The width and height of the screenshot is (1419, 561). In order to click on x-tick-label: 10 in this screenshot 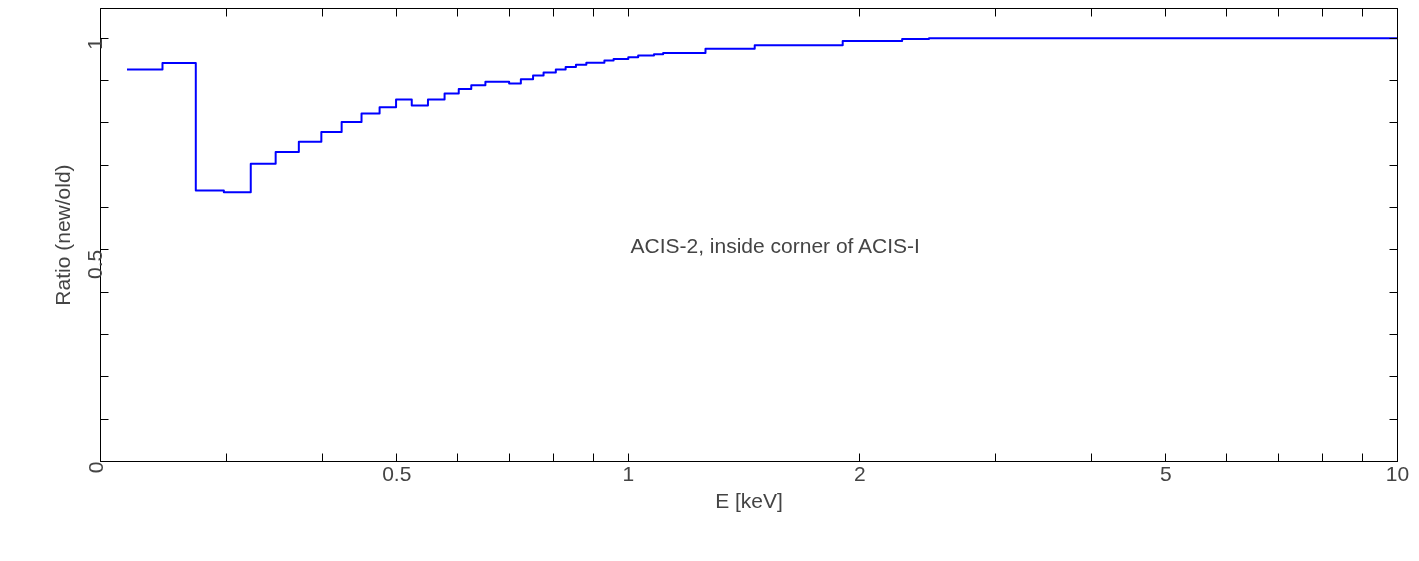, I will do `click(1397, 473)`.